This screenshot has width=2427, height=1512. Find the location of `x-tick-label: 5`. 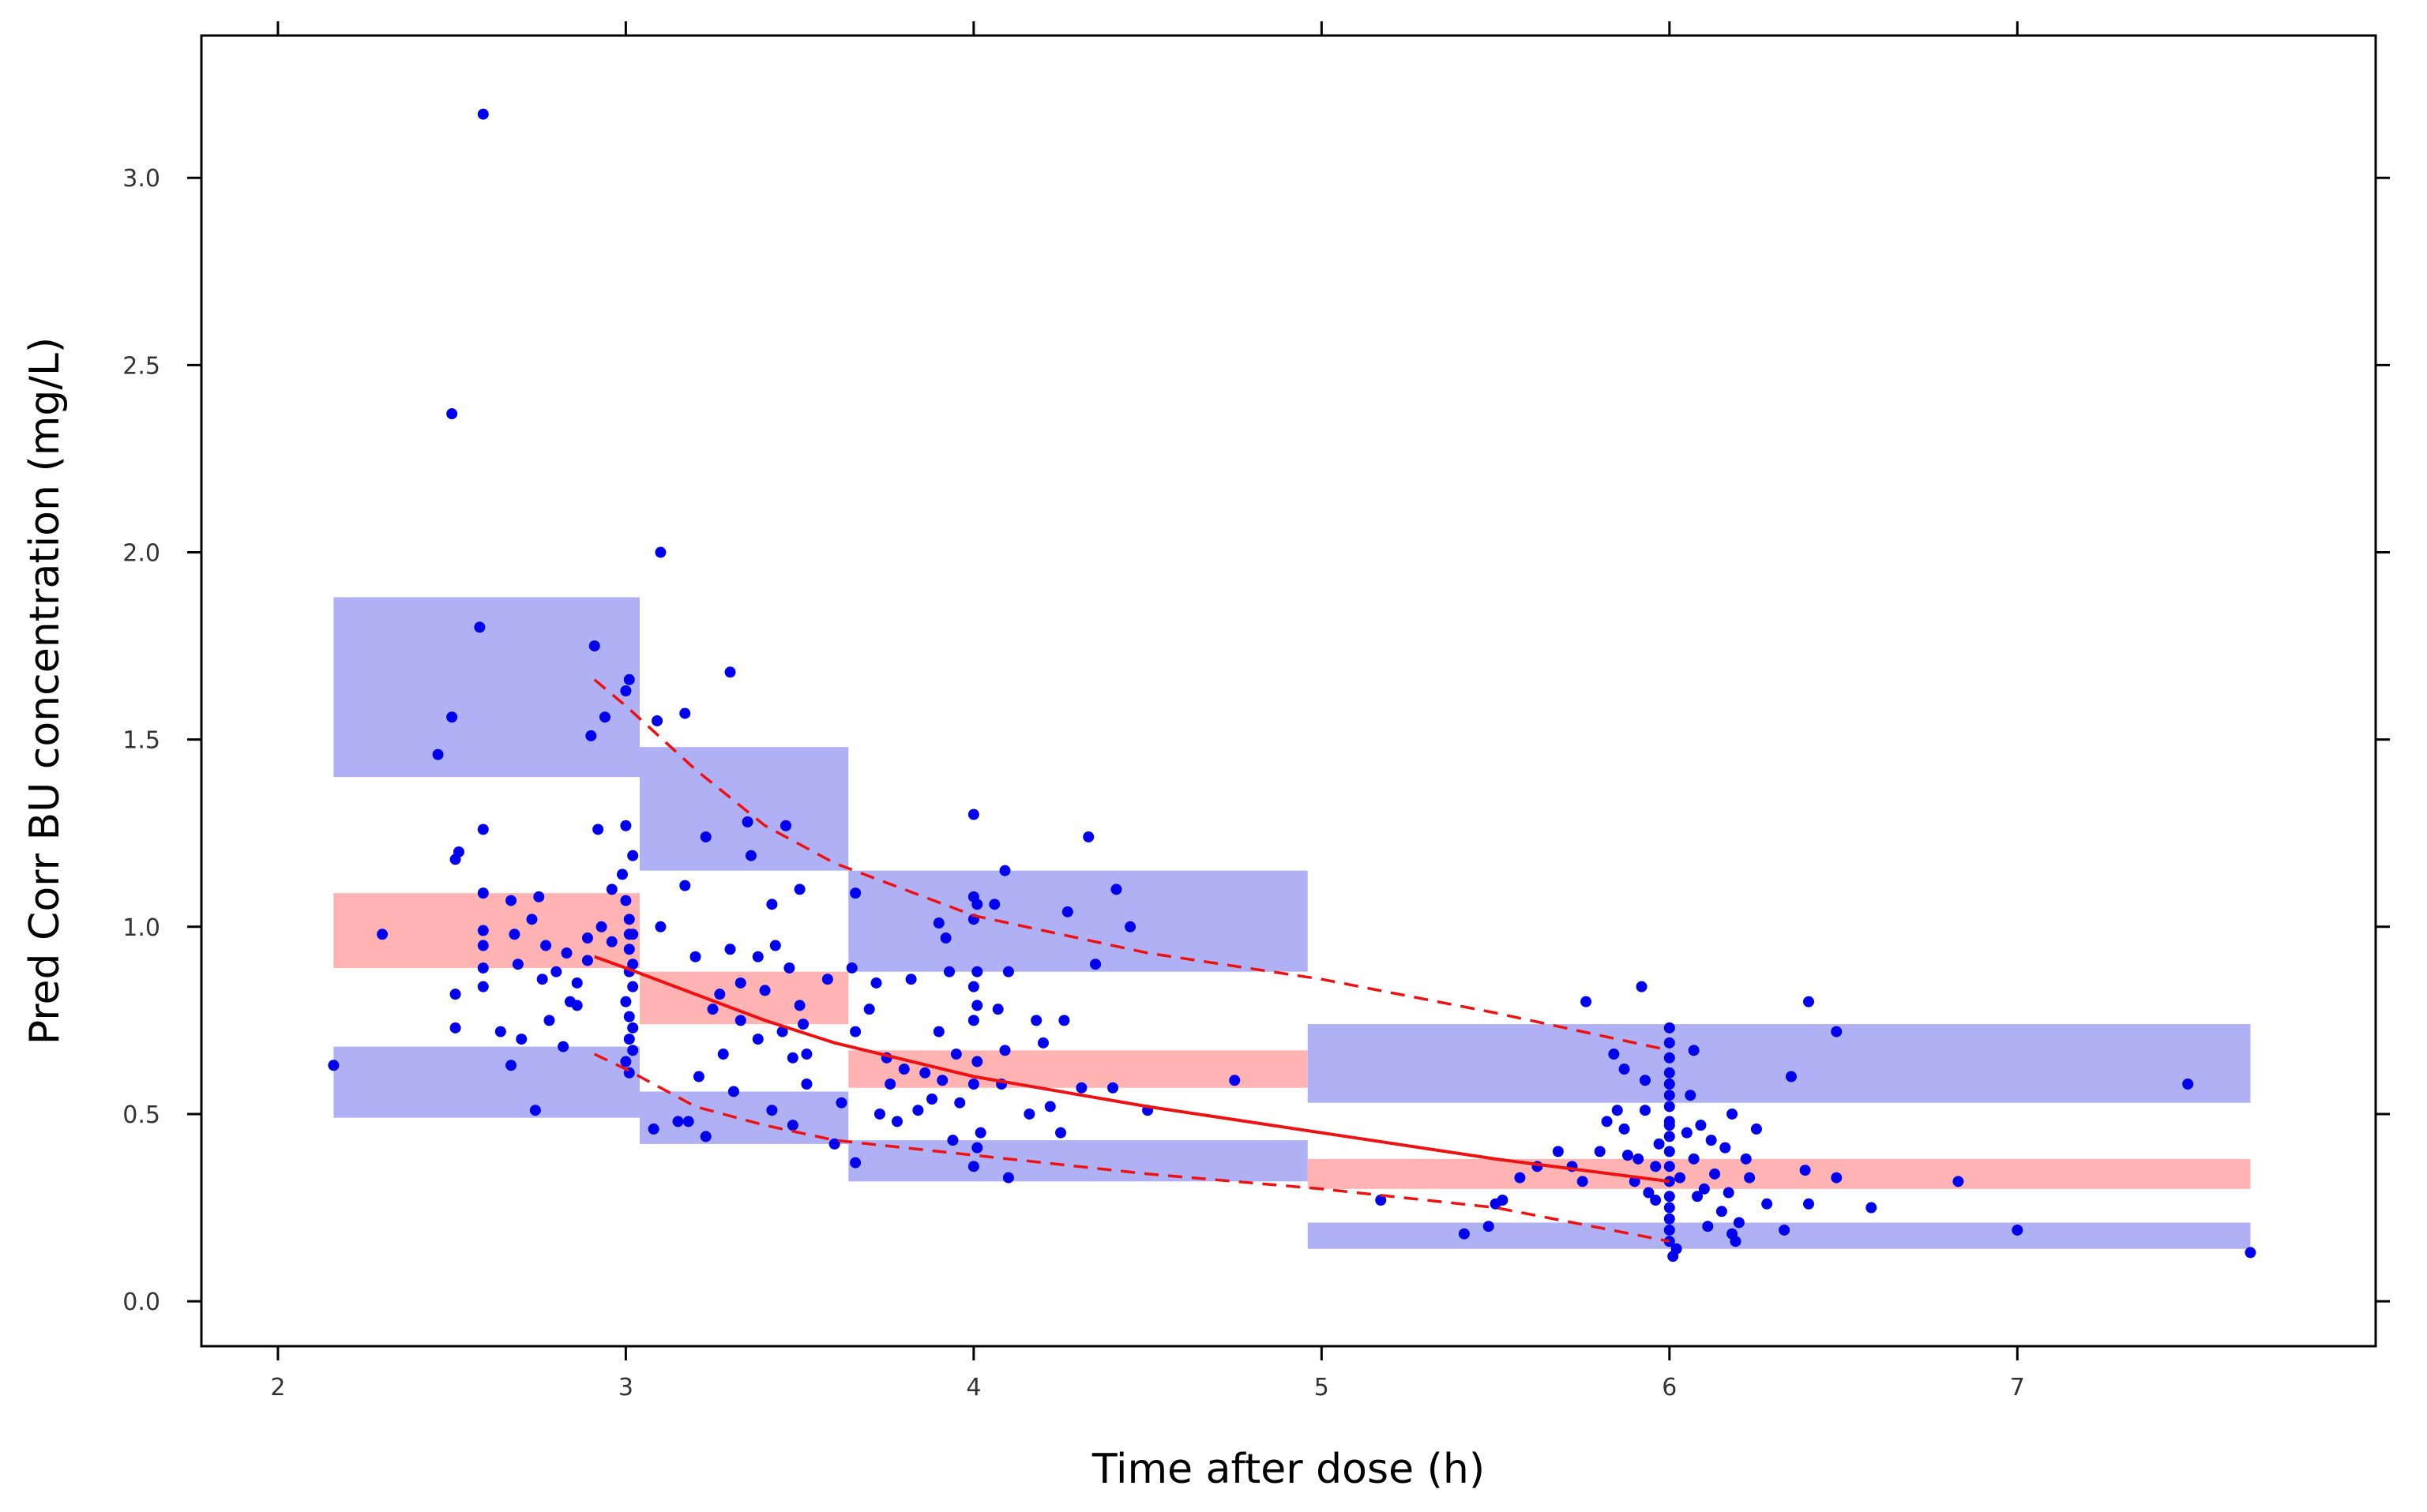

x-tick-label: 5 is located at coordinates (1321, 1388).